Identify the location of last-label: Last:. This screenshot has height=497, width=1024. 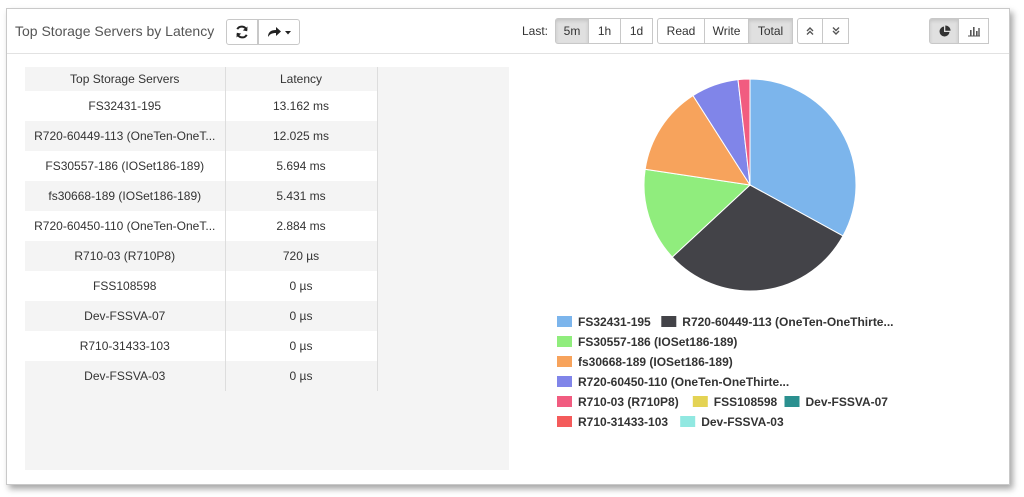
(535, 31).